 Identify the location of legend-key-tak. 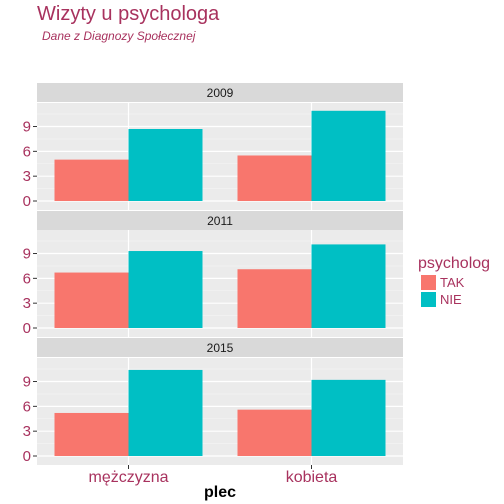
(428, 282).